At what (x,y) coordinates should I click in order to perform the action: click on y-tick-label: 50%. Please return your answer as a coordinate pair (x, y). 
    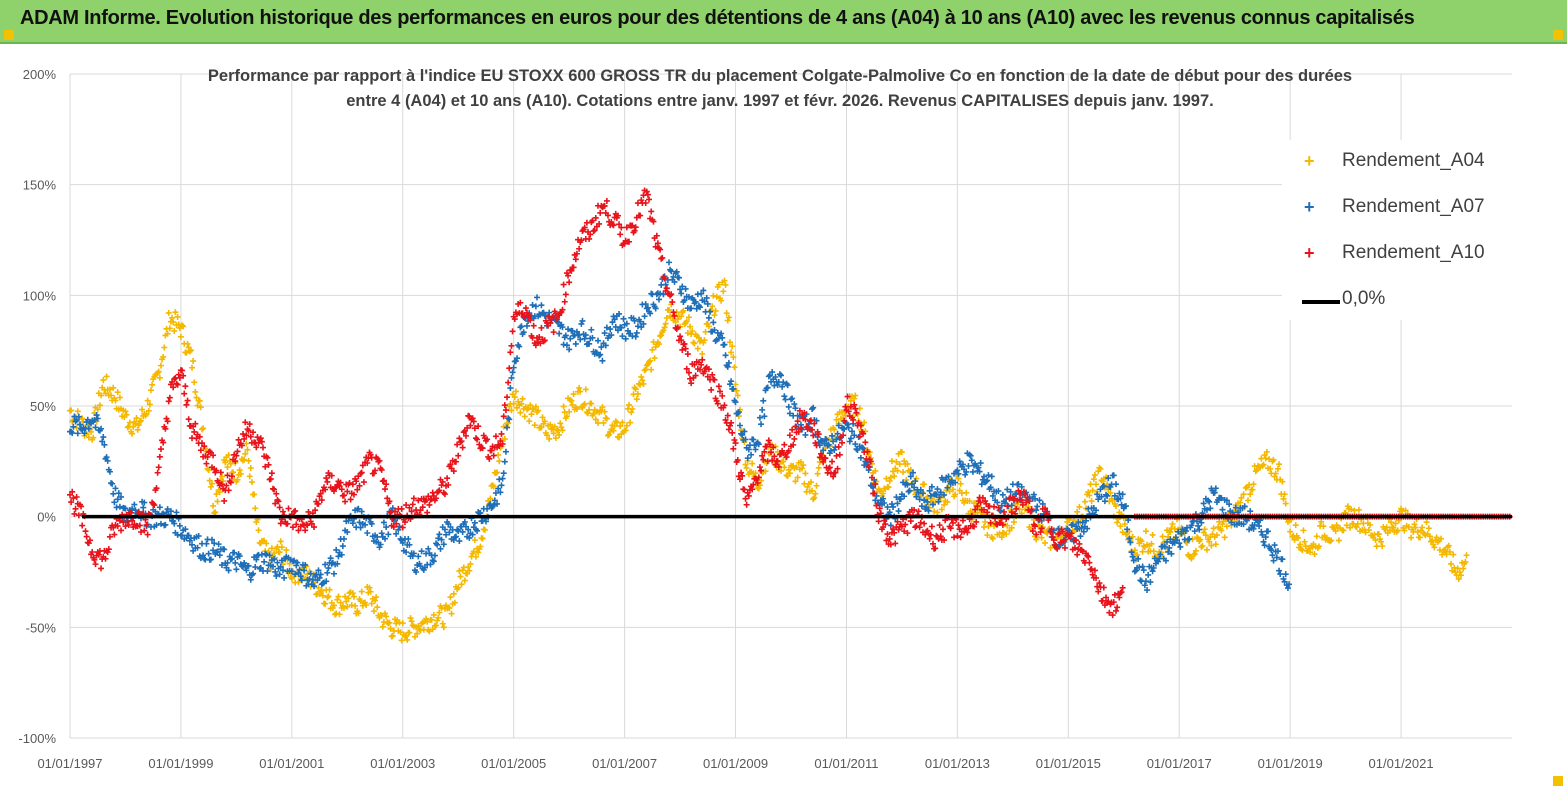
    Looking at the image, I should click on (43, 406).